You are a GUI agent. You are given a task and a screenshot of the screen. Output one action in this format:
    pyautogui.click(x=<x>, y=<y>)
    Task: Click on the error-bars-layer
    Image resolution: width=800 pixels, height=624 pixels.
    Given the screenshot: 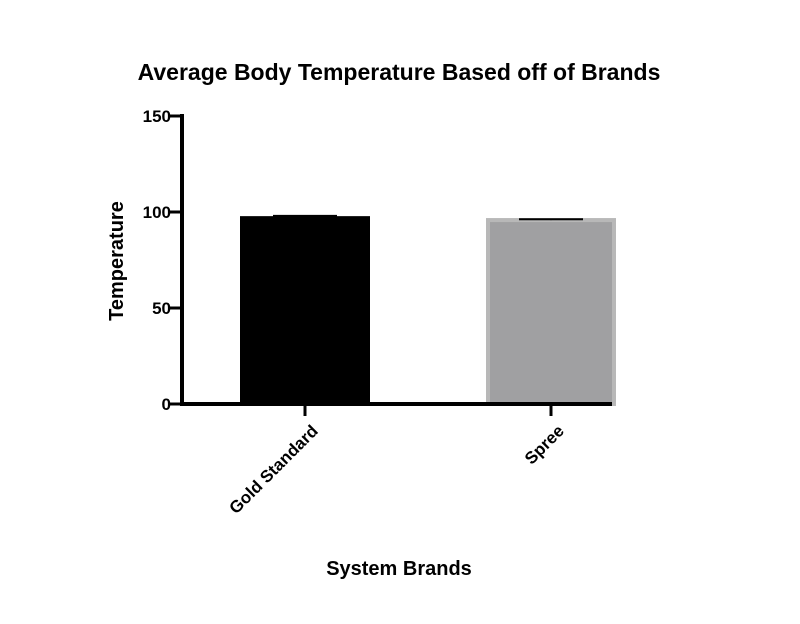 What is the action you would take?
    pyautogui.click(x=428, y=217)
    